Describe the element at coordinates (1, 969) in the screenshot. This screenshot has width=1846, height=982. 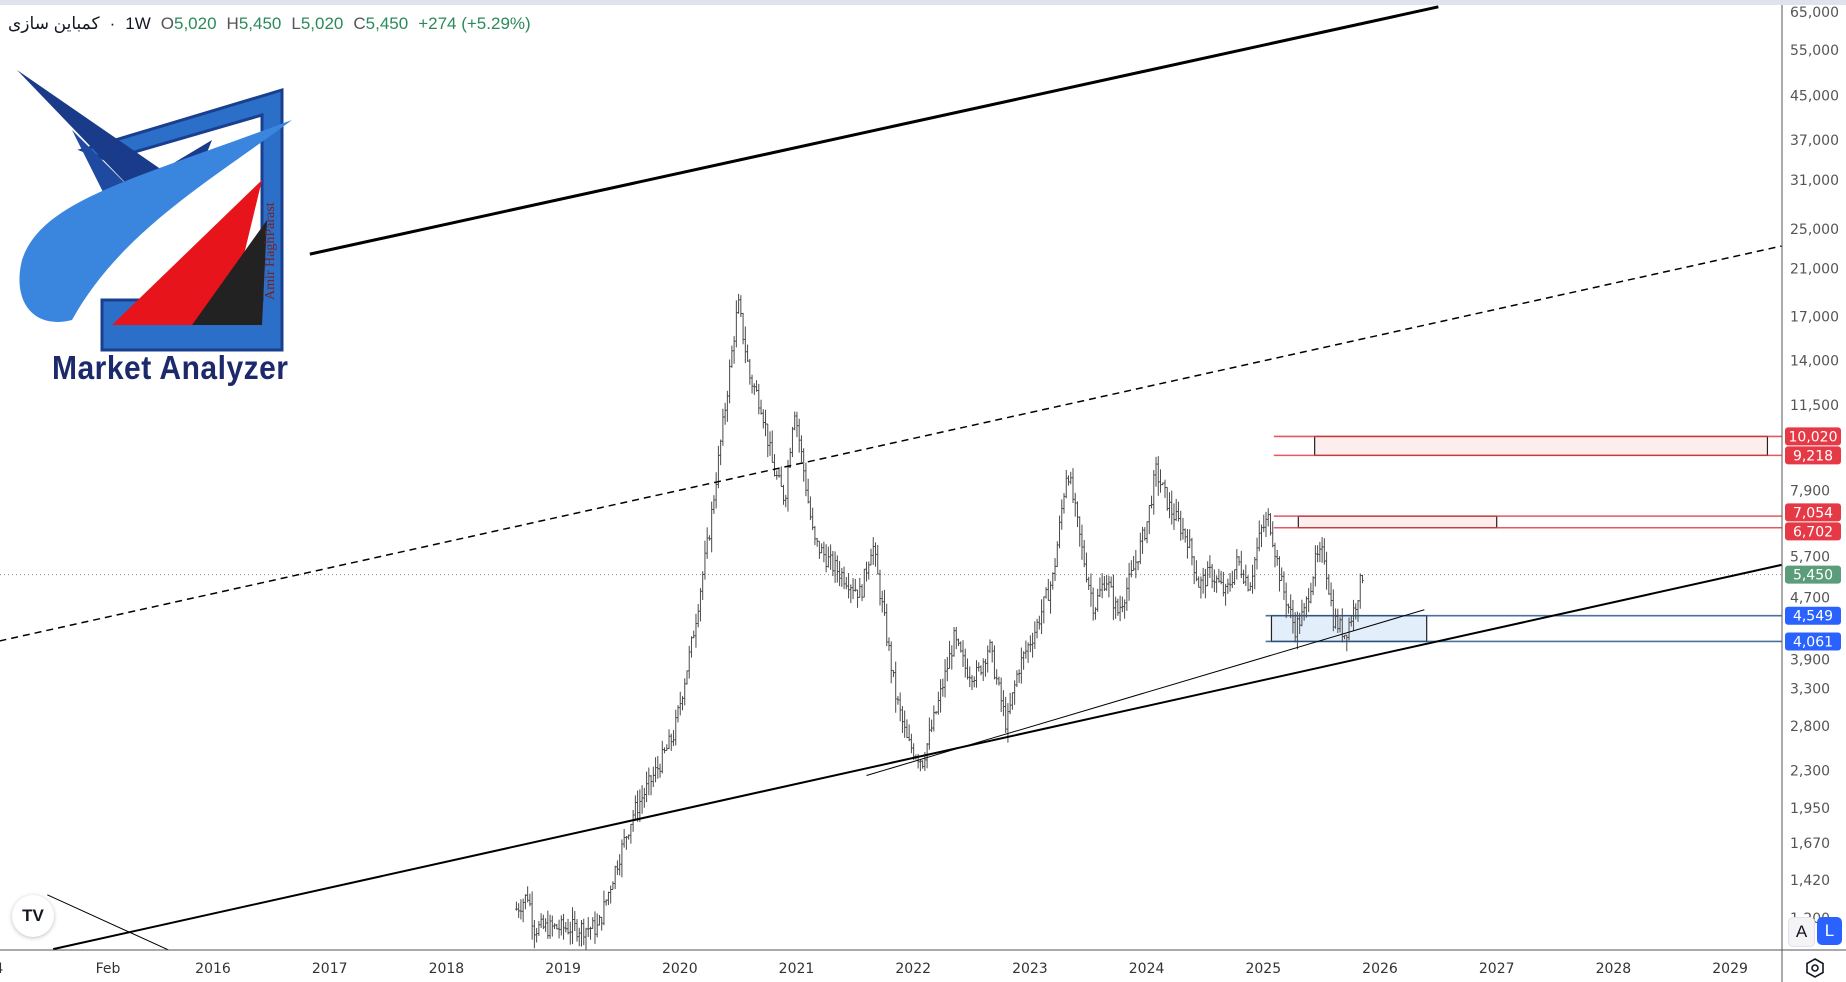
I see `x-tick-label: 2014` at that location.